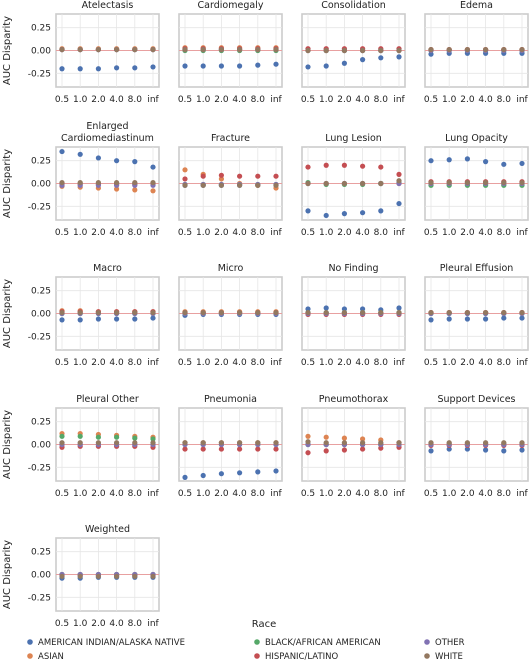 The image size is (529, 671). Describe the element at coordinates (486, 450) in the screenshot. I see `point-support-devices-american-indian-alaska-native` at that location.